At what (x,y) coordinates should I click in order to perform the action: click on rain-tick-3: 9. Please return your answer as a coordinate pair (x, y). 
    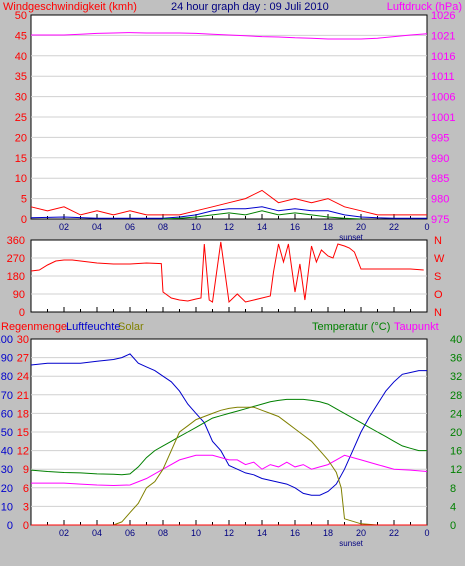
    Looking at the image, I should click on (26, 470).